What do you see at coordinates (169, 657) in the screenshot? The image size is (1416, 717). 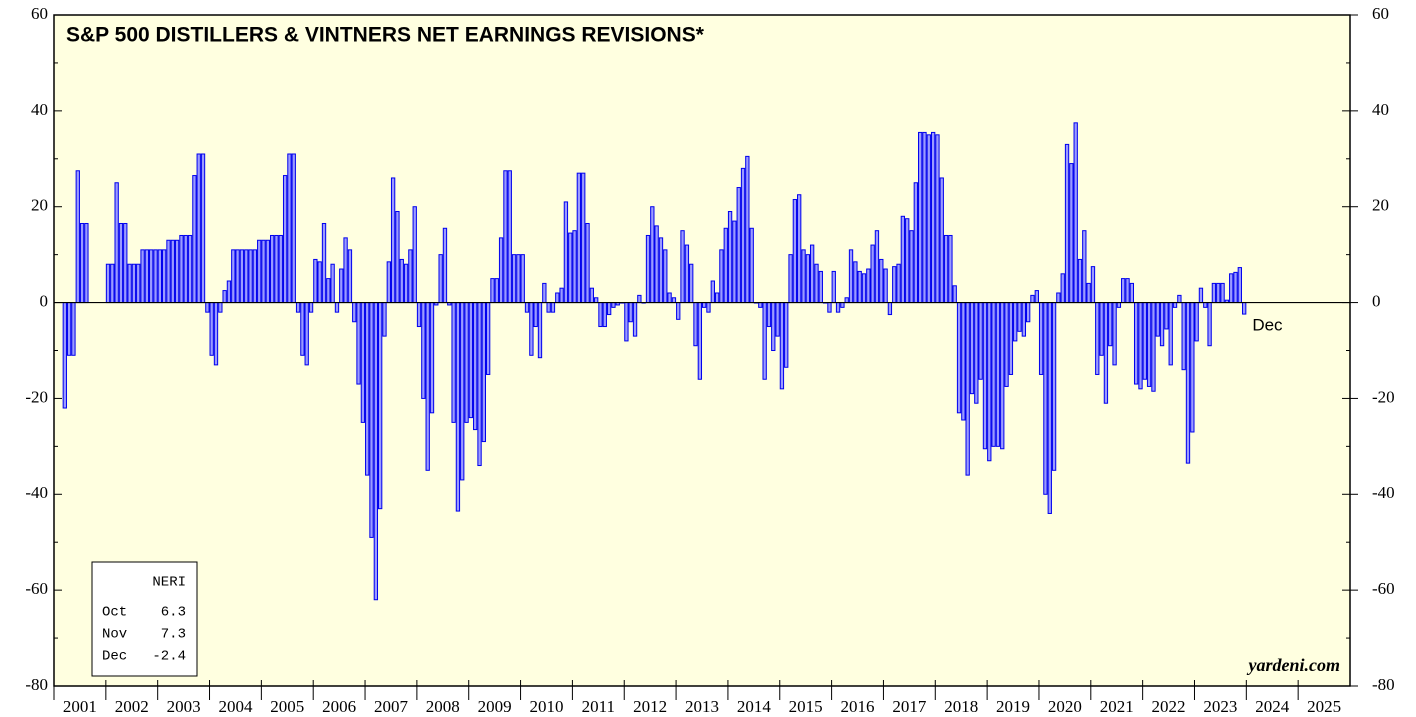 I see `legend-row-value: -2.4` at bounding box center [169, 657].